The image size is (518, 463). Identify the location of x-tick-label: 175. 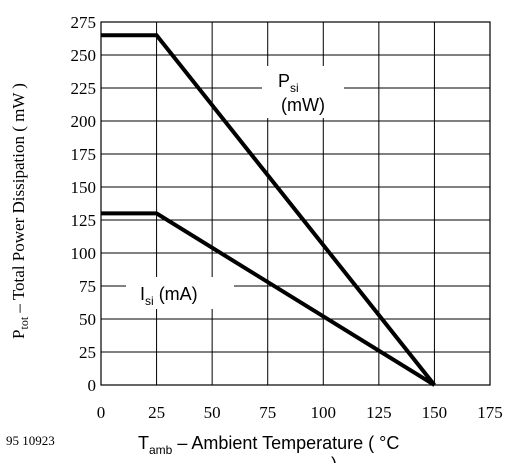
(490, 412).